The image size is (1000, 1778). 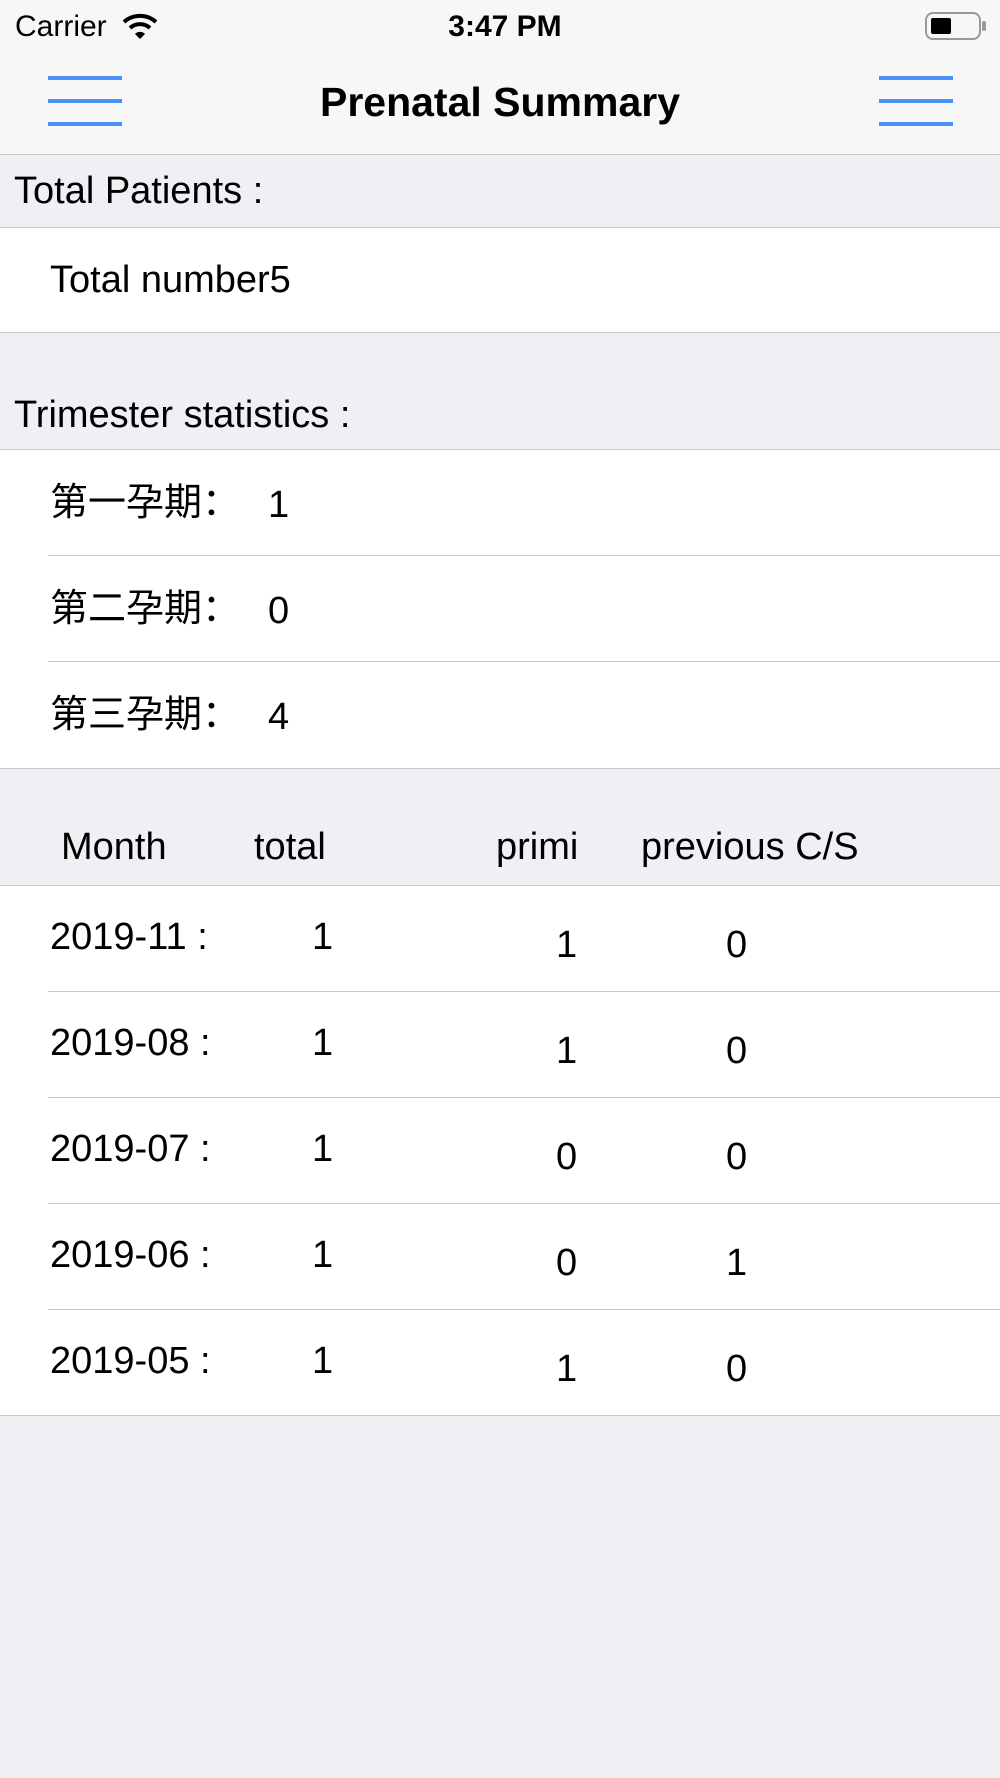 What do you see at coordinates (500, 102) in the screenshot?
I see `title: Prenatal Summary` at bounding box center [500, 102].